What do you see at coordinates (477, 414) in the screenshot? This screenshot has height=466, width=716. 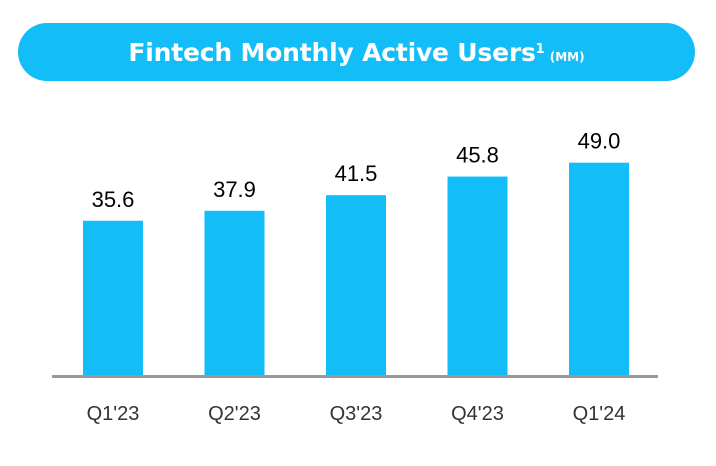 I see `x-tick-label-3: Q4'23` at bounding box center [477, 414].